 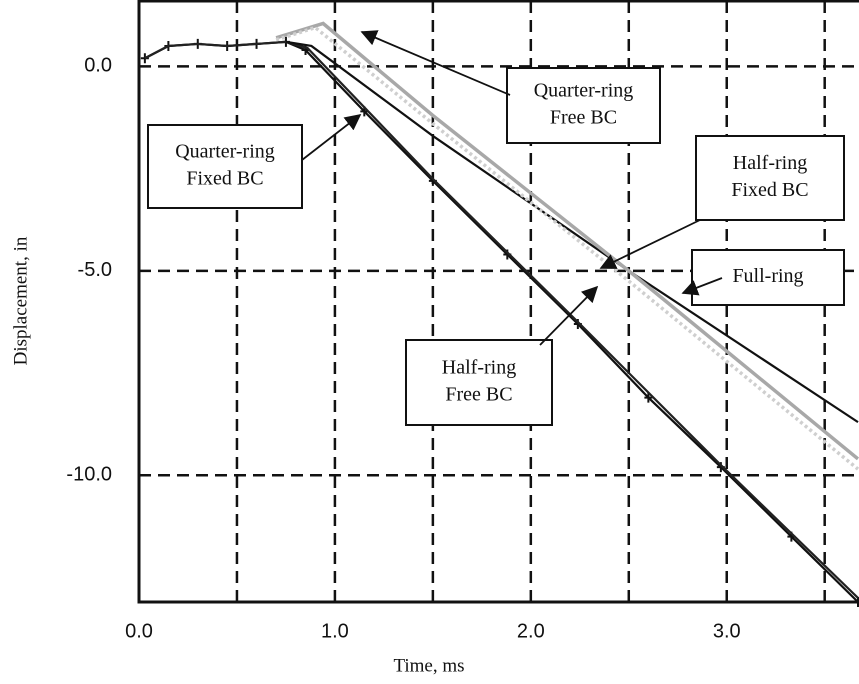 What do you see at coordinates (428, 665) in the screenshot?
I see `x-axis-label: Time, ms` at bounding box center [428, 665].